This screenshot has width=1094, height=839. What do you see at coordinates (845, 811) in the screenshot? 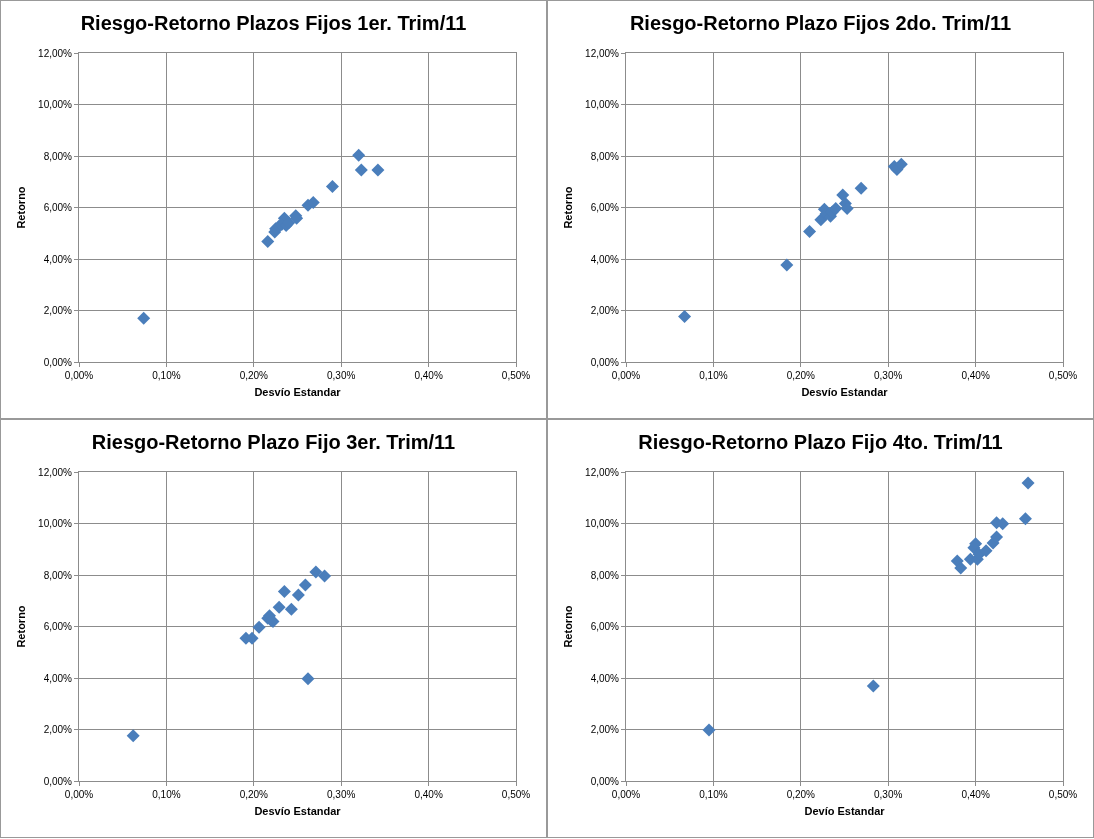
I see `x-axis-title: Devío Estandar` at bounding box center [845, 811].